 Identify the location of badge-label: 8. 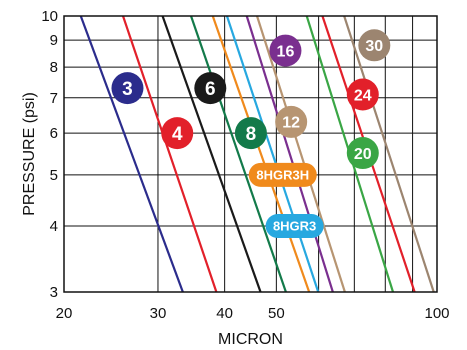
(251, 134).